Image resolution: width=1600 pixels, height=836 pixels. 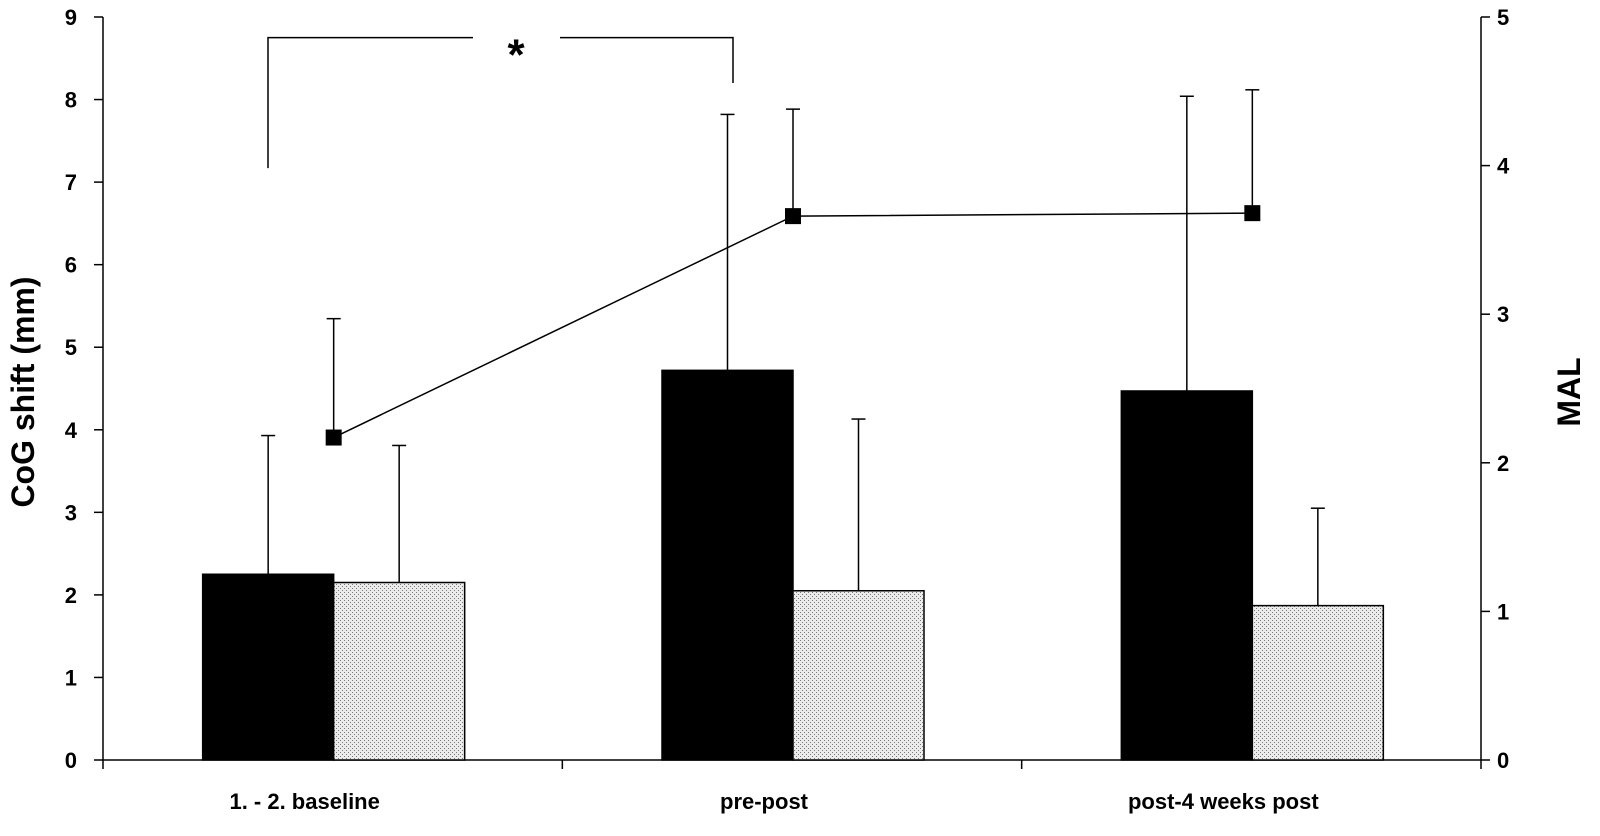 I want to click on x-tick-label: post-4 weeks post, so click(x=1223, y=801).